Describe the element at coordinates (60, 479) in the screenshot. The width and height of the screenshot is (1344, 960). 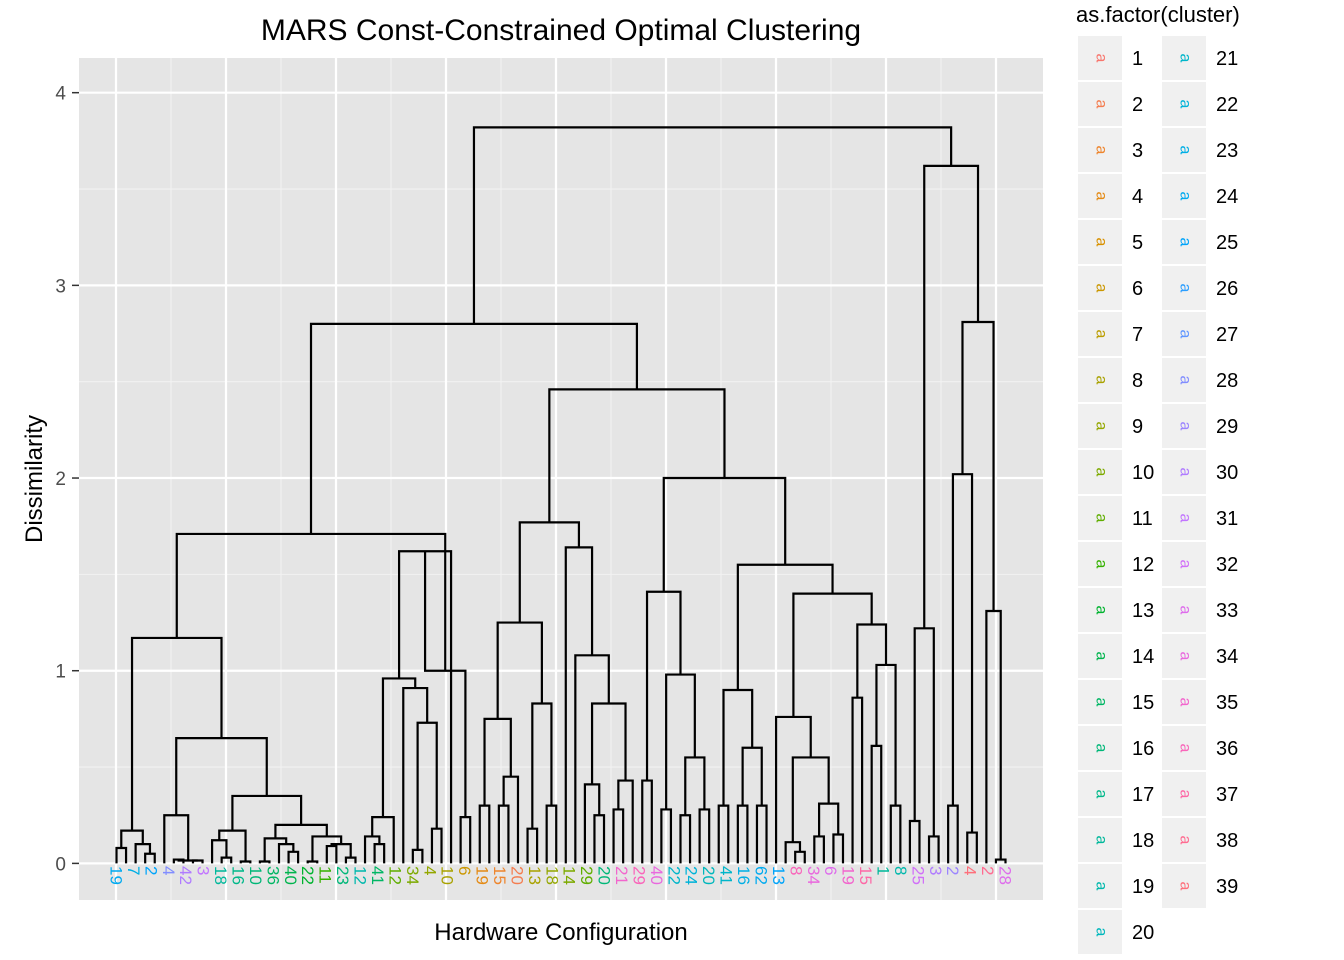
I see `y-tick-label: 2` at that location.